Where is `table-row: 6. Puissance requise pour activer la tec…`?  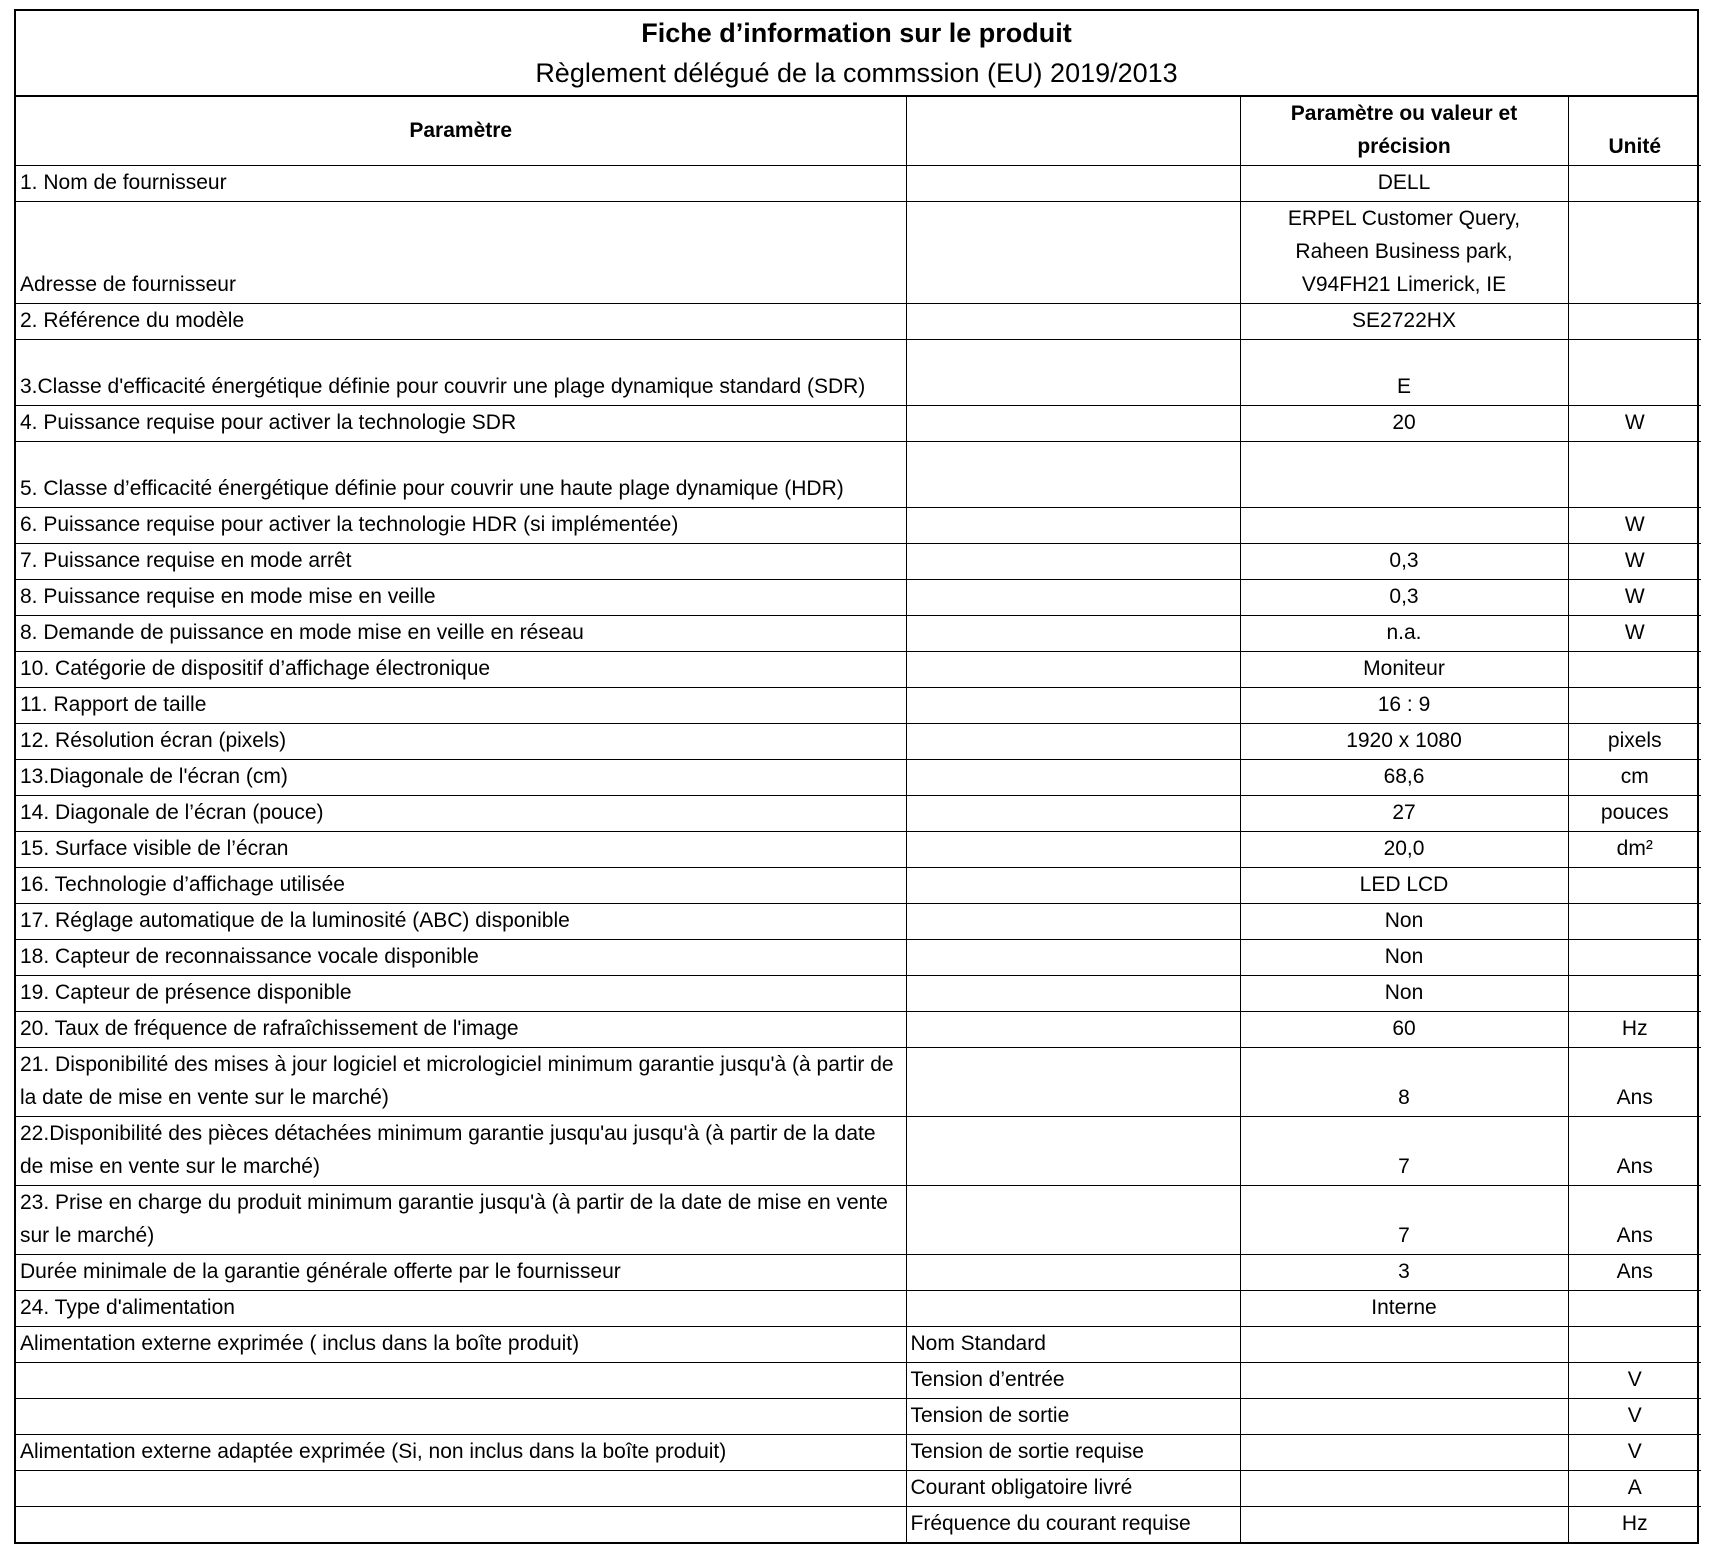
table-row: 6. Puissance requise pour activer la tec… is located at coordinates (858, 525).